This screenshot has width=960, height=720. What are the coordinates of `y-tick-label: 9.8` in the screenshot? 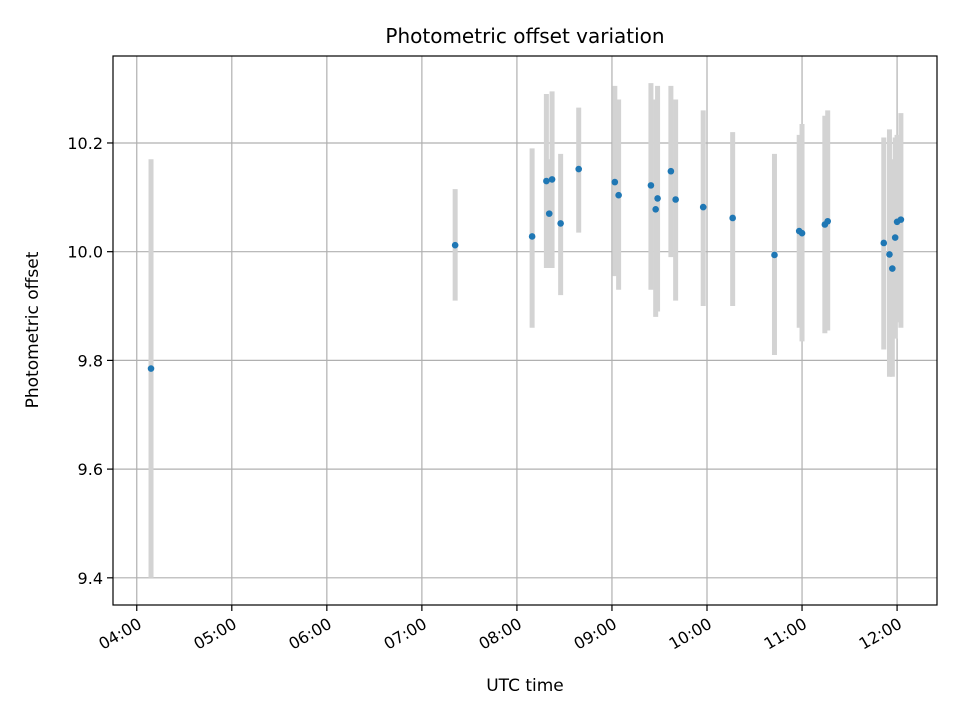 It's located at (90, 360).